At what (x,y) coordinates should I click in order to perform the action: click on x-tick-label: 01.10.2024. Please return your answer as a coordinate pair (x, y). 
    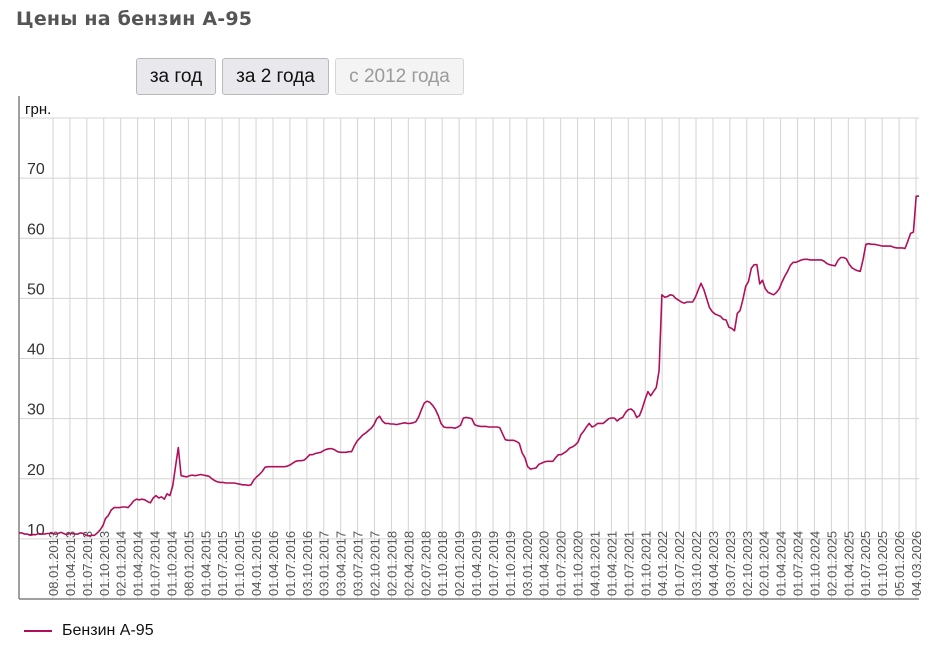
    Looking at the image, I should click on (814, 563).